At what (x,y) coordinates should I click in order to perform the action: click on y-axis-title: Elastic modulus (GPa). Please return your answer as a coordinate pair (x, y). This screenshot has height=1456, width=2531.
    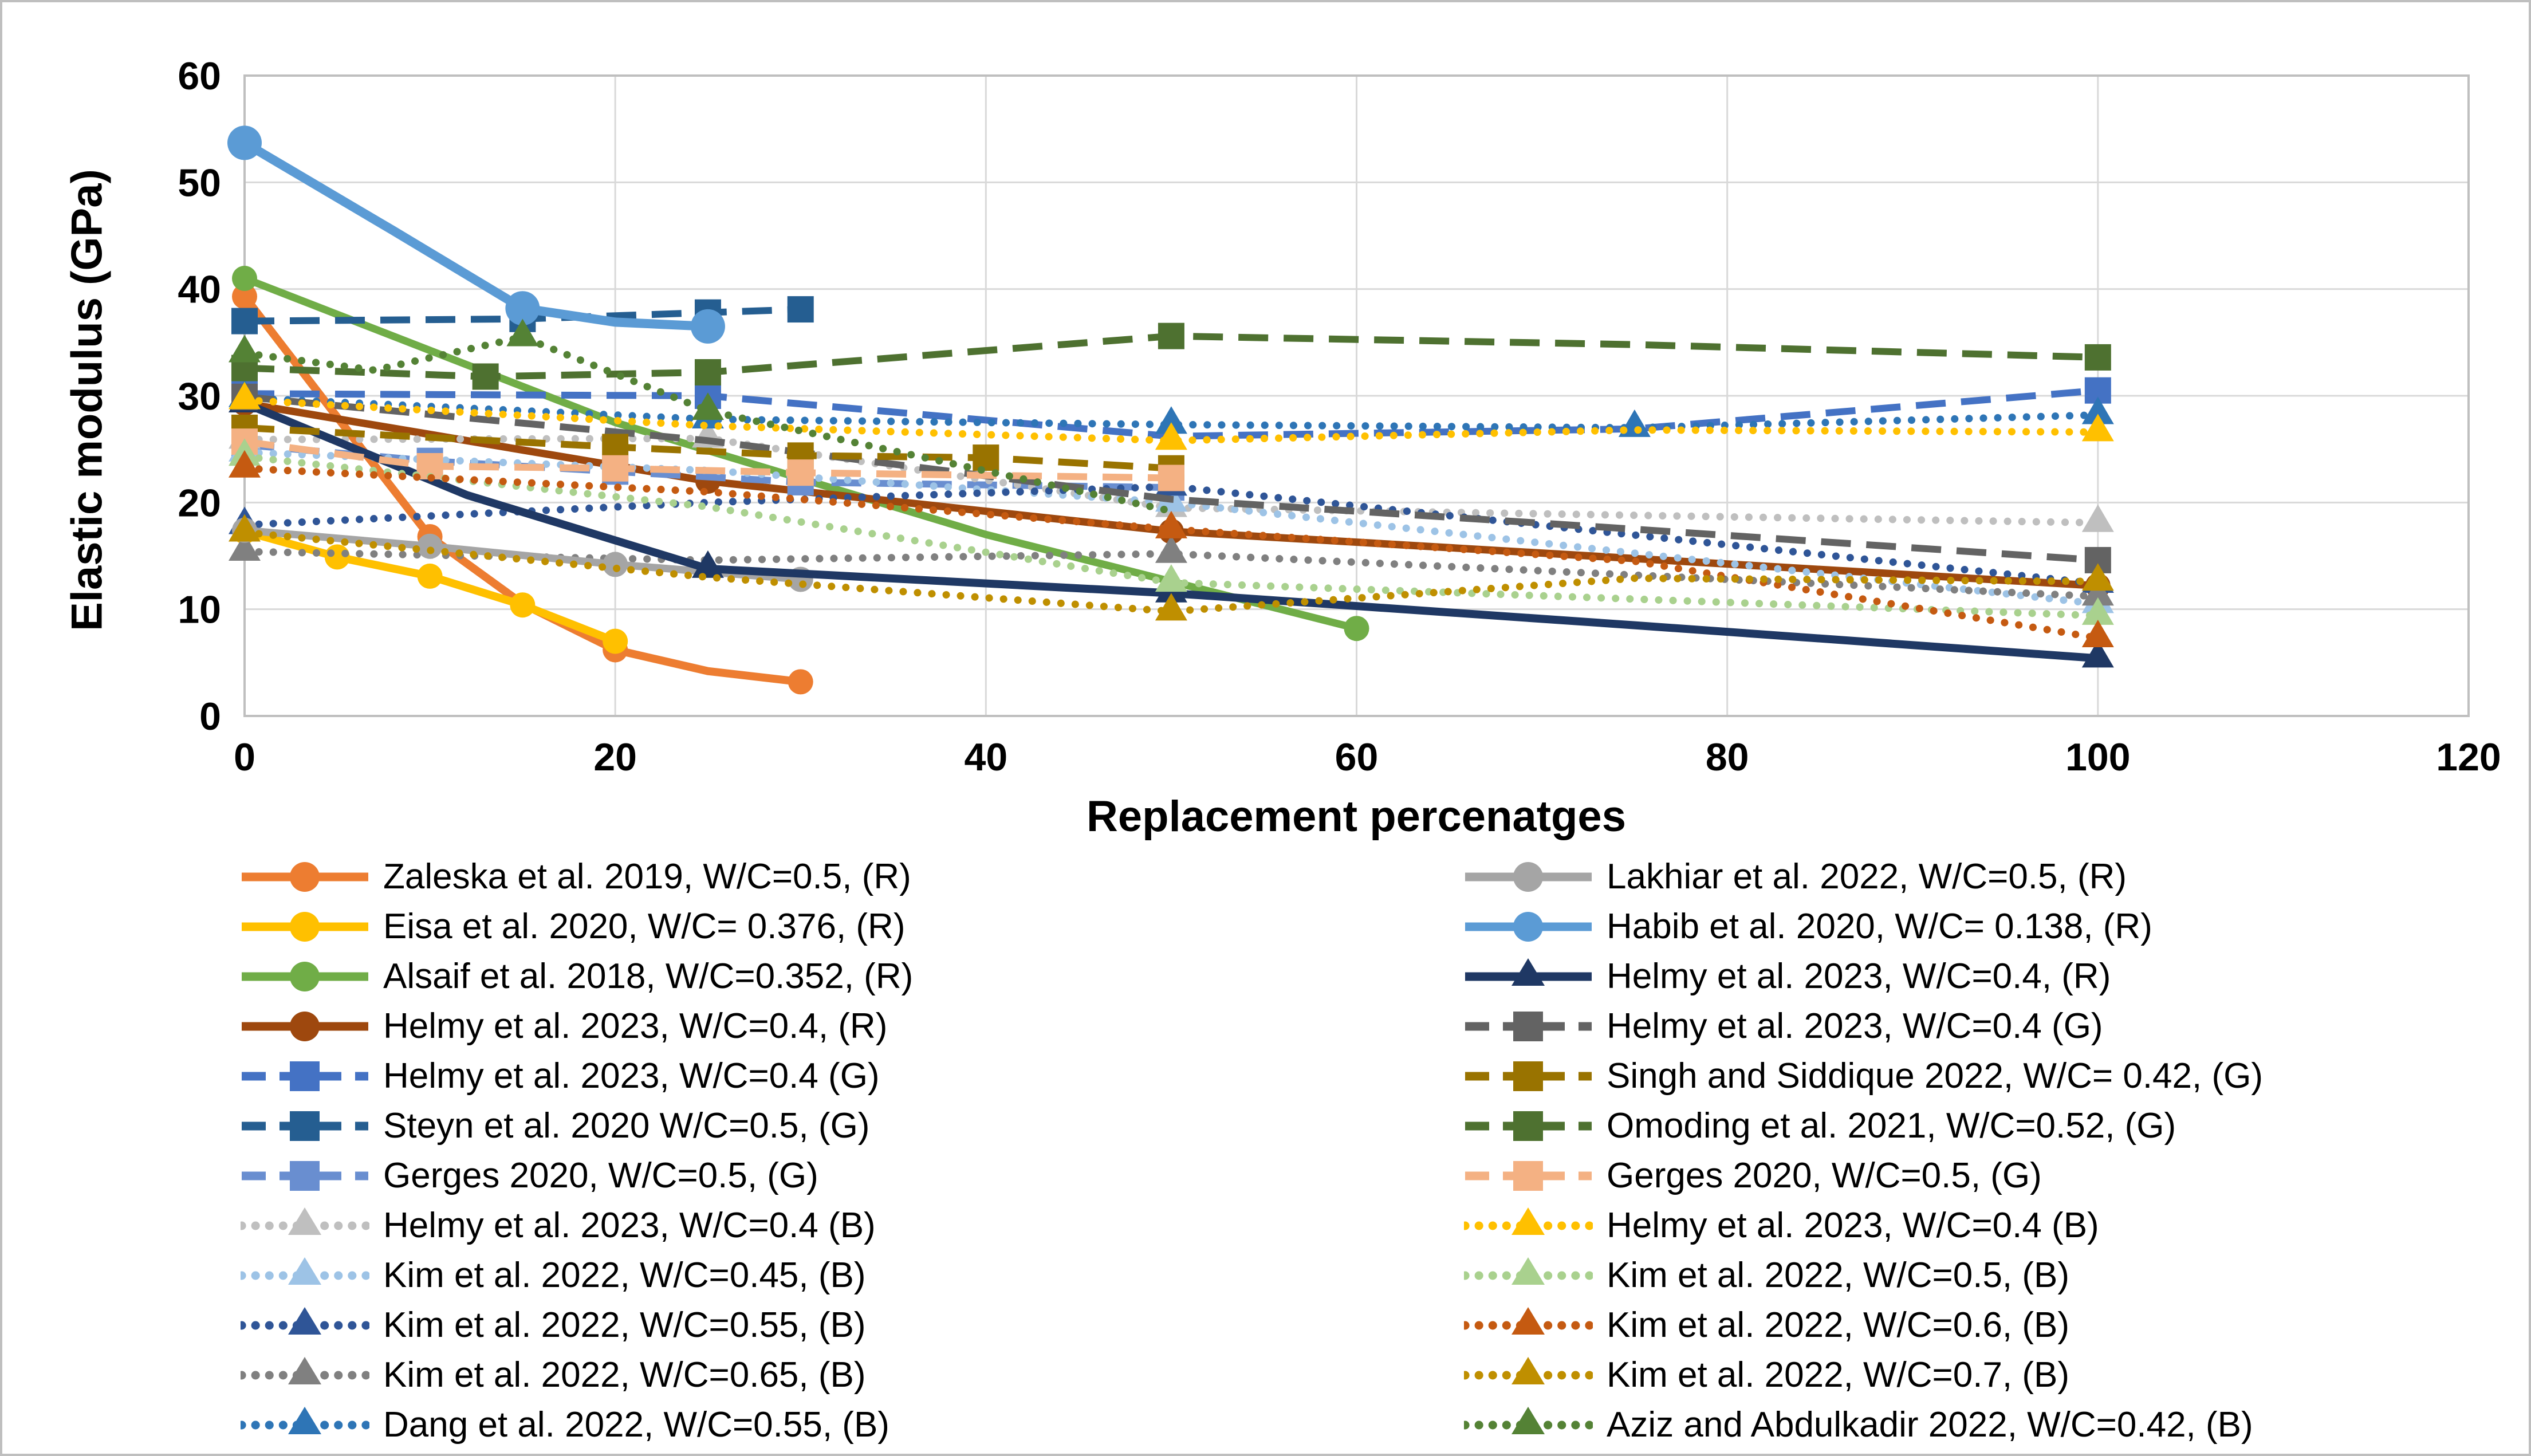
    Looking at the image, I should click on (87, 400).